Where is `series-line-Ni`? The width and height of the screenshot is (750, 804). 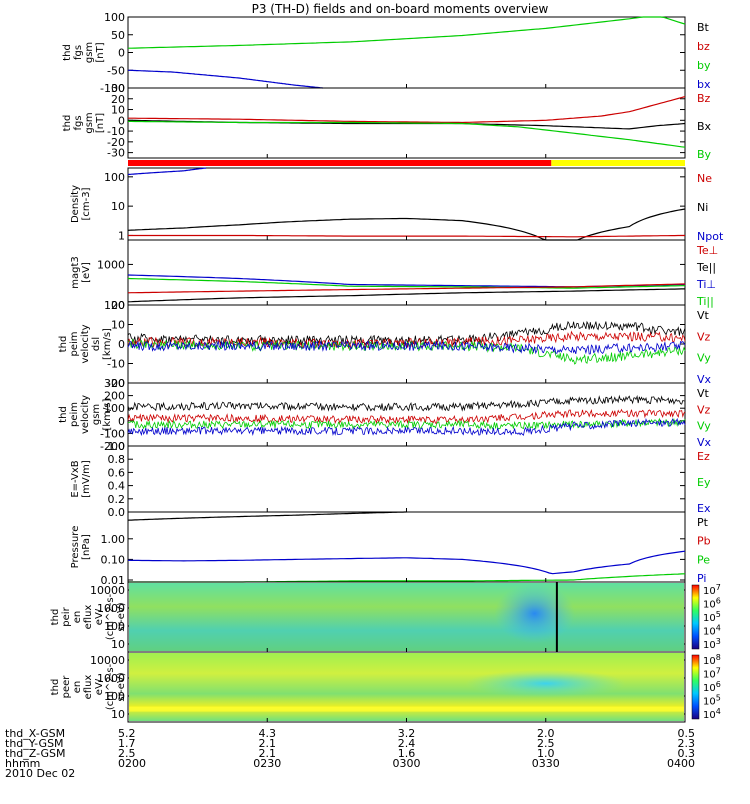 series-line-Ni is located at coordinates (406, 224).